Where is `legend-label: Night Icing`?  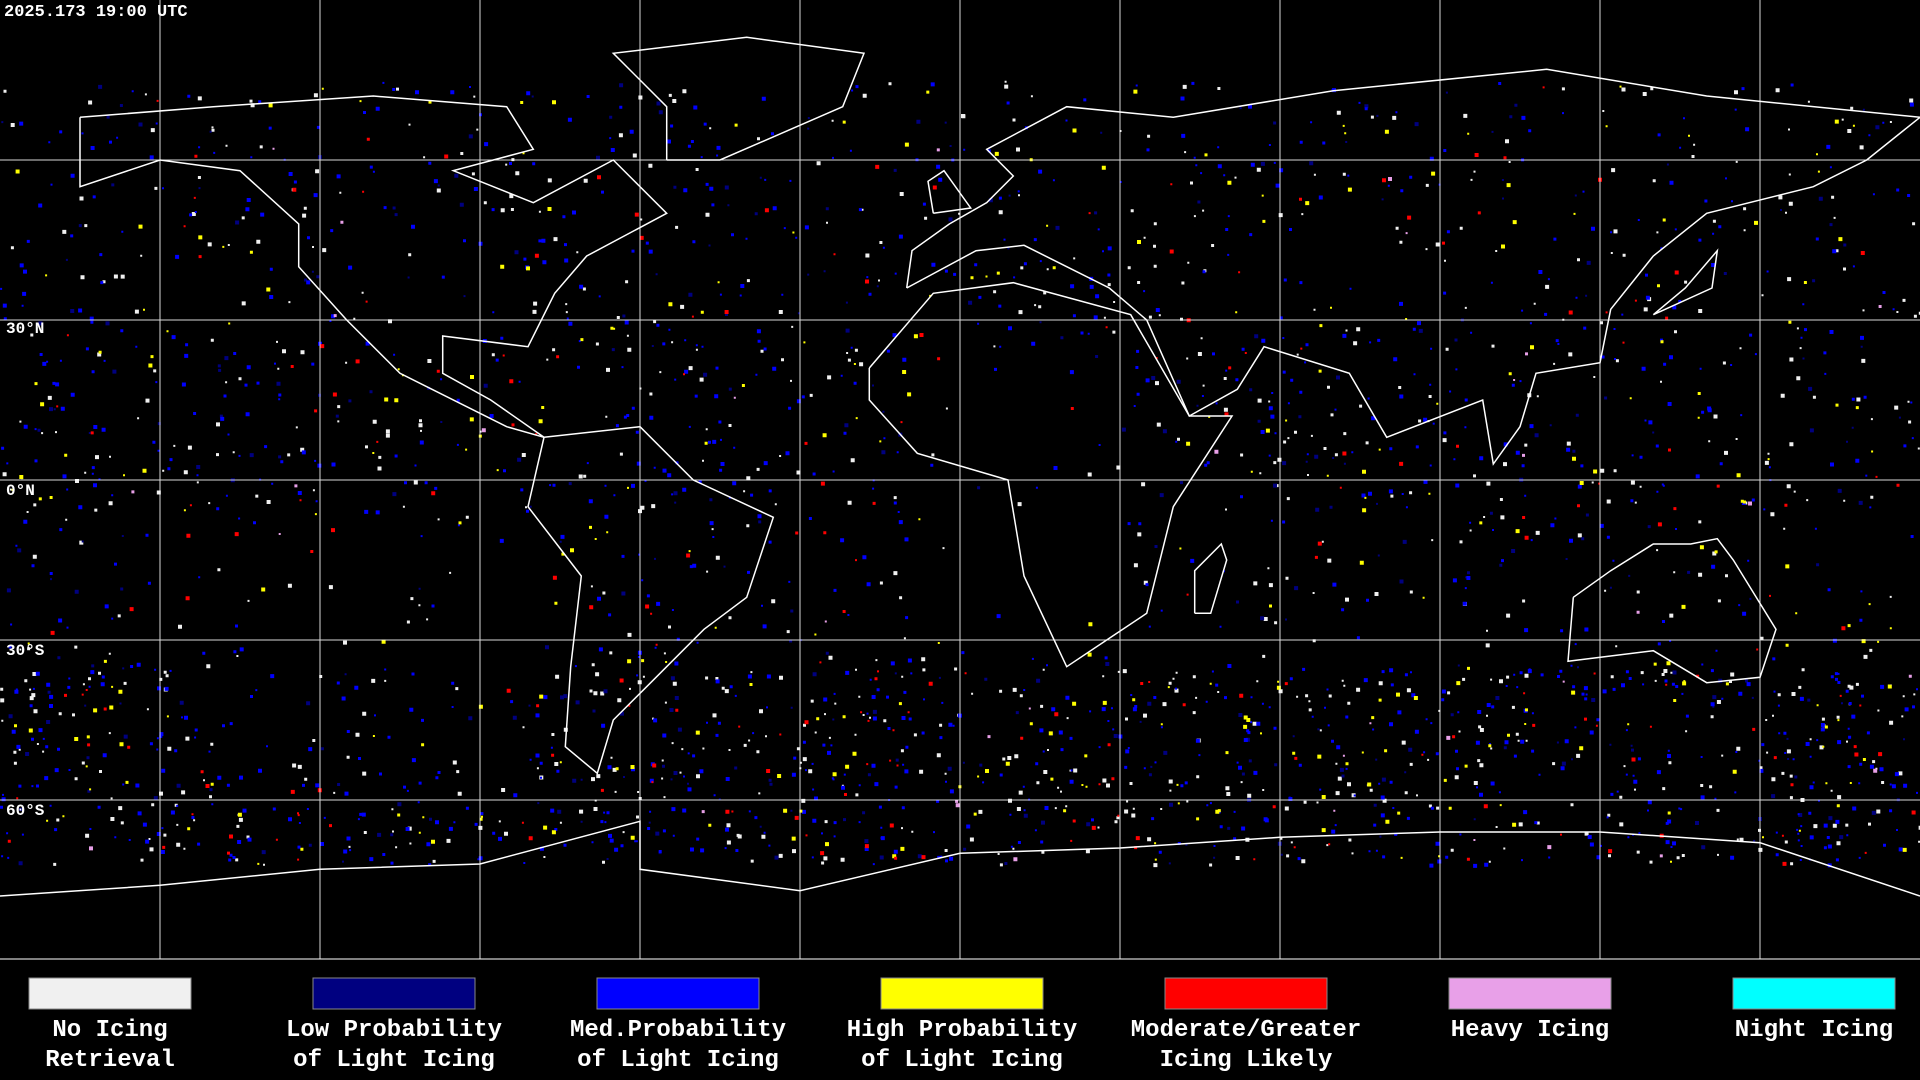 legend-label: Night Icing is located at coordinates (1814, 1030).